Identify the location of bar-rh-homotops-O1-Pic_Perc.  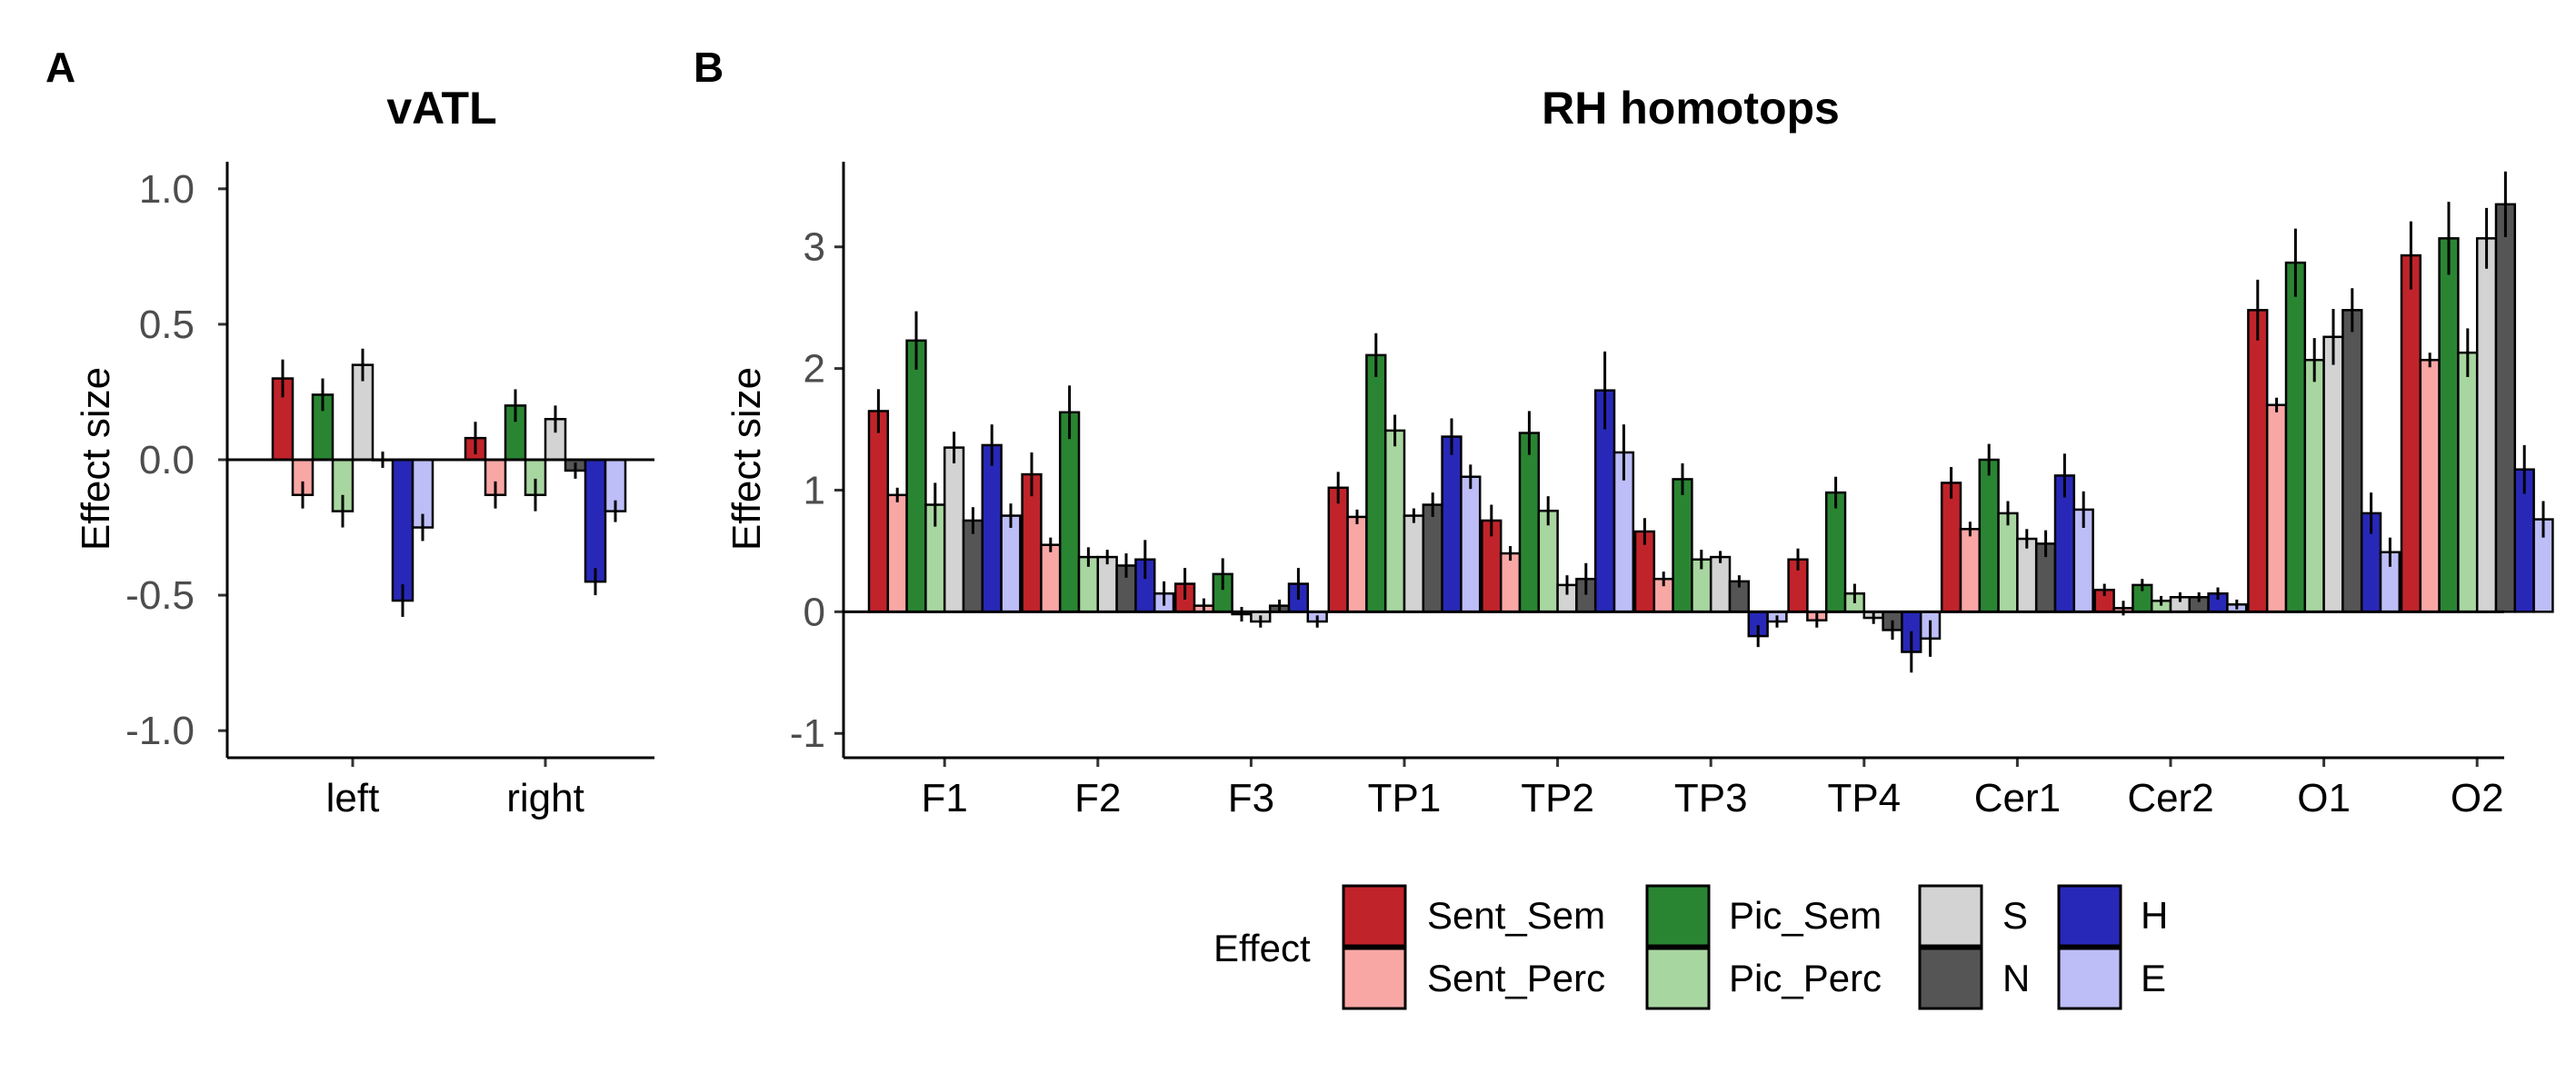
(2314, 486).